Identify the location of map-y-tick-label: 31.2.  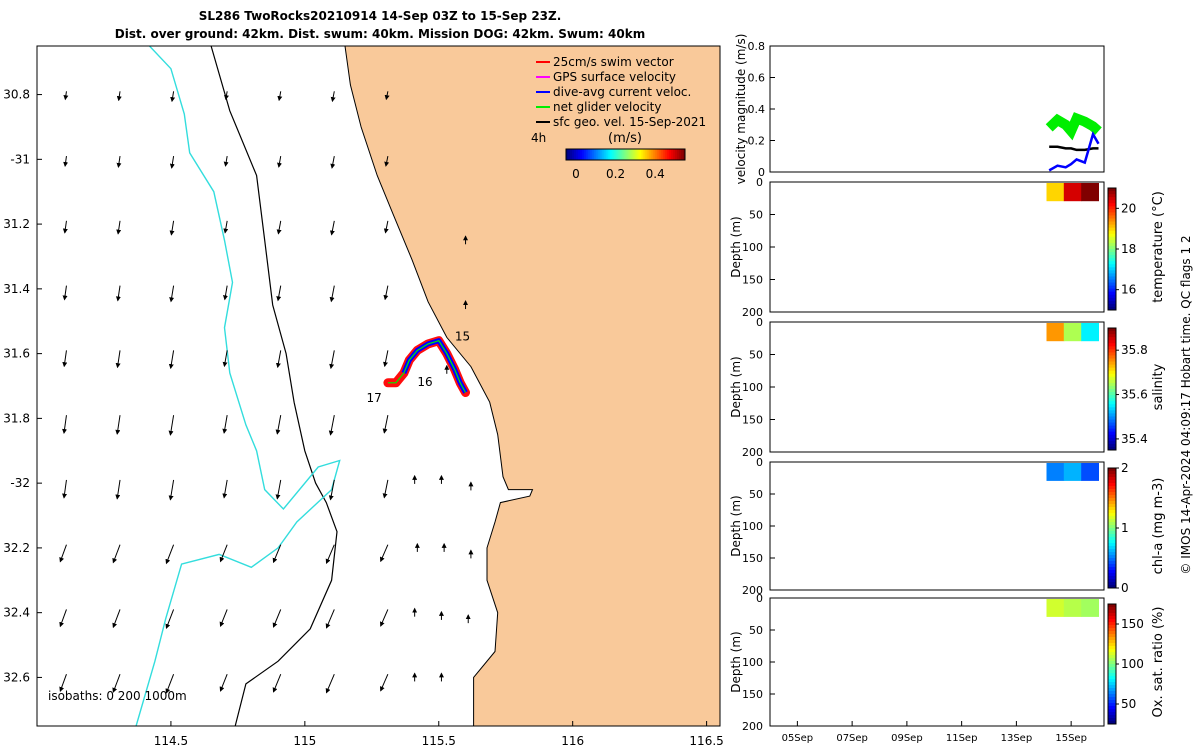
(16, 224).